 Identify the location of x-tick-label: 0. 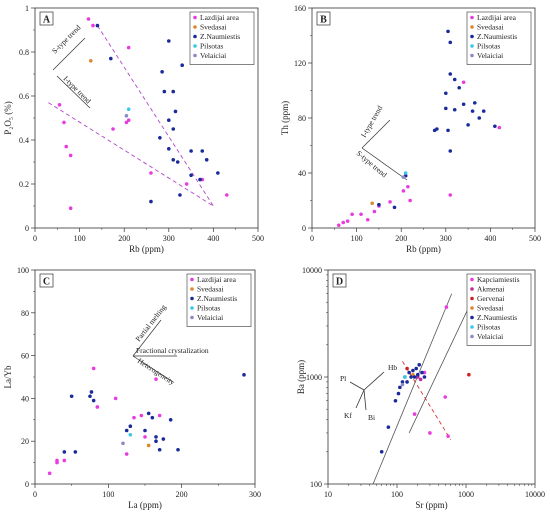
(35, 494).